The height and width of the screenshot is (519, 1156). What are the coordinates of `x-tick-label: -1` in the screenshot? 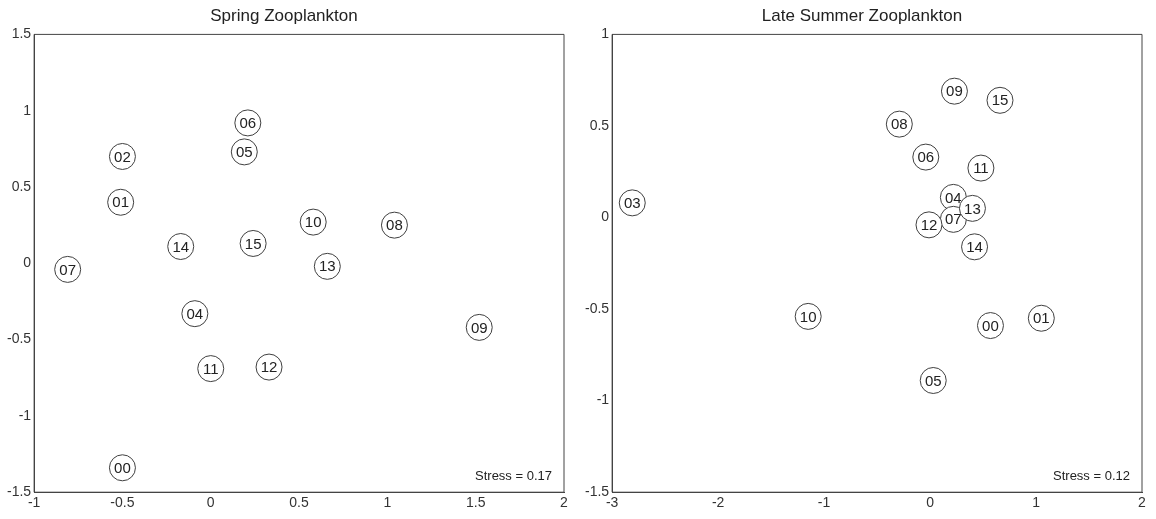 It's located at (824, 502).